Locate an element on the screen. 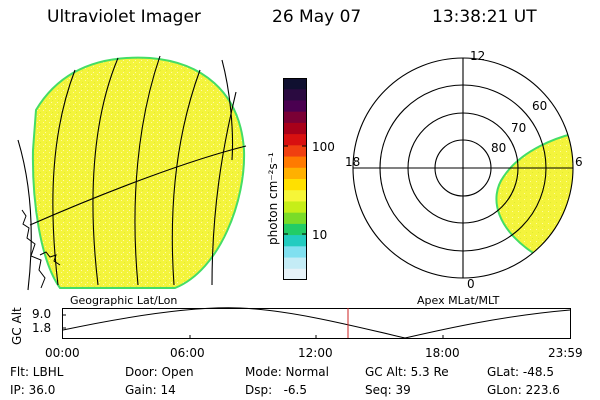  door-value: Door: Open is located at coordinates (159, 372).